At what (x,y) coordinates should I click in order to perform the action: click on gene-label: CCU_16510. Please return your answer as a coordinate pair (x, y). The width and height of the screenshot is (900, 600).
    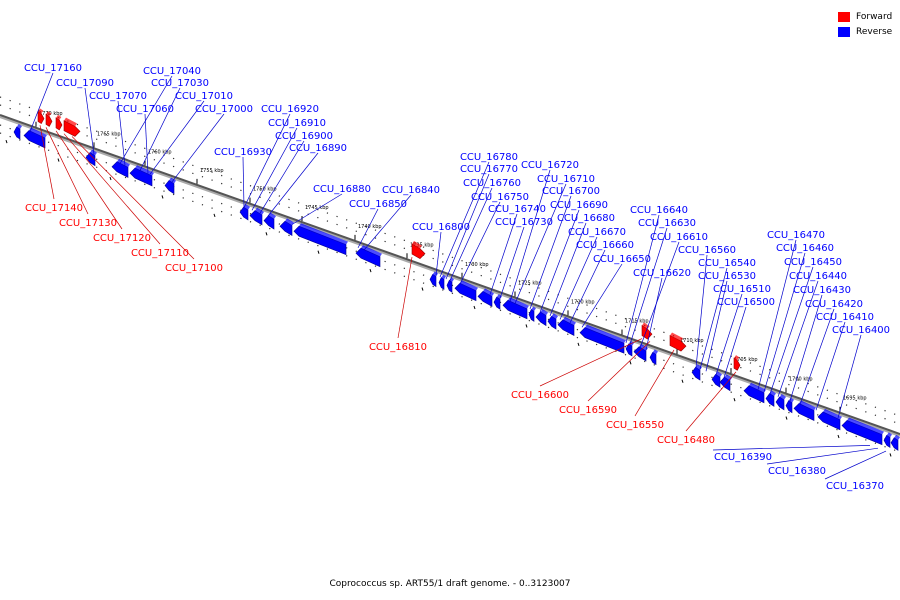
    Looking at the image, I should click on (742, 289).